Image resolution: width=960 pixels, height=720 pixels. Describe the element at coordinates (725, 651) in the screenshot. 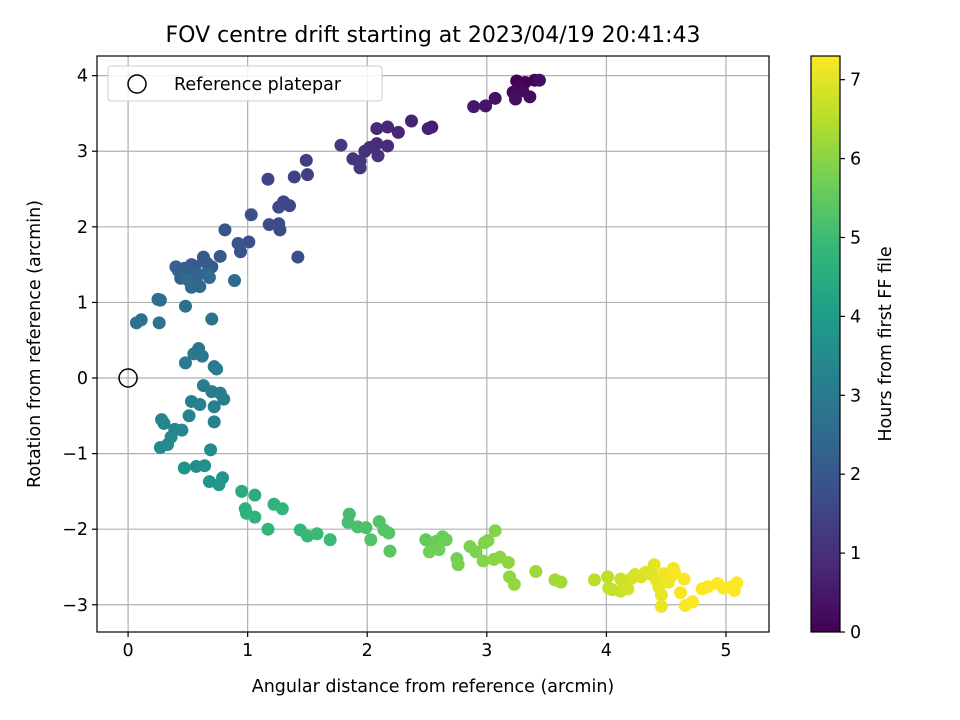

I see `x-tick-label: 5` at that location.